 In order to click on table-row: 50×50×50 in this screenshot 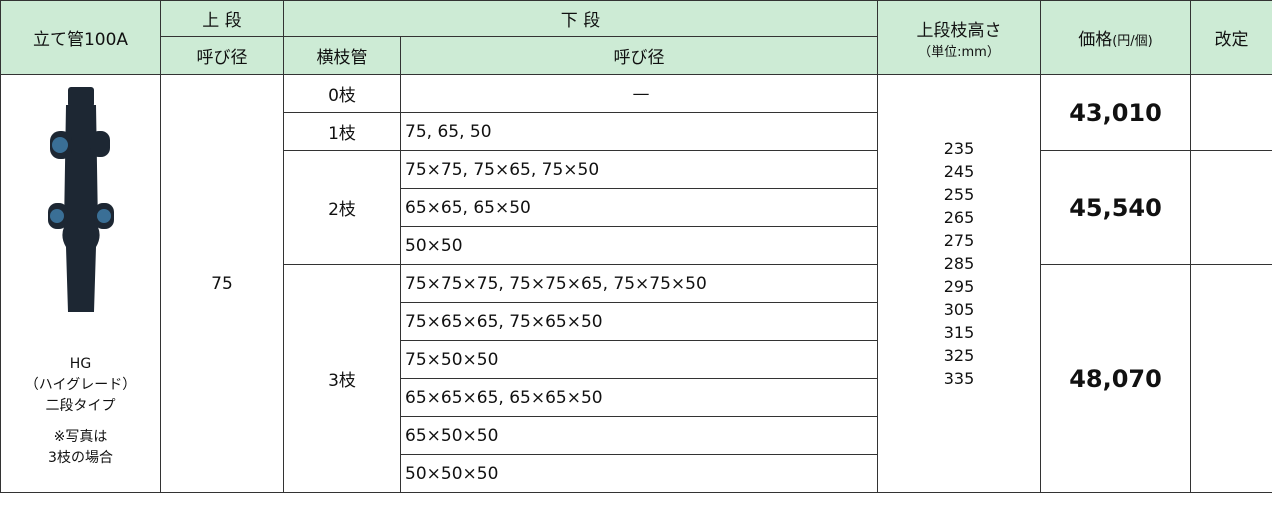, I will do `click(636, 473)`.